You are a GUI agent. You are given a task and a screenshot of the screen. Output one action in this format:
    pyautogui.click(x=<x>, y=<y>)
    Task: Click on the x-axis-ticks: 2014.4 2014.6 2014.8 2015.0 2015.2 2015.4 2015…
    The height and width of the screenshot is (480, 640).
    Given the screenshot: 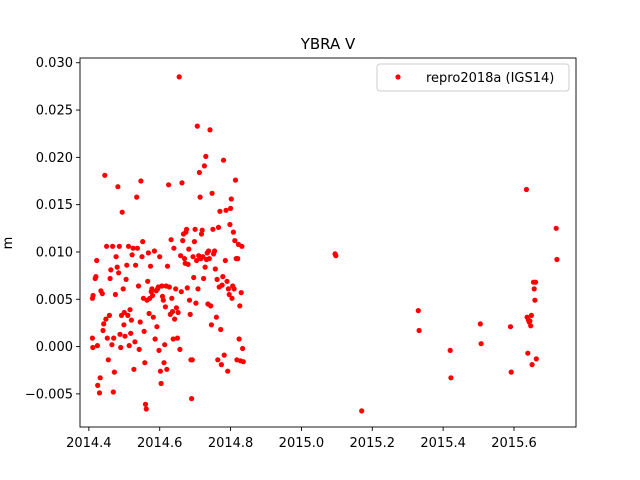 What is the action you would take?
    pyautogui.click(x=301, y=439)
    